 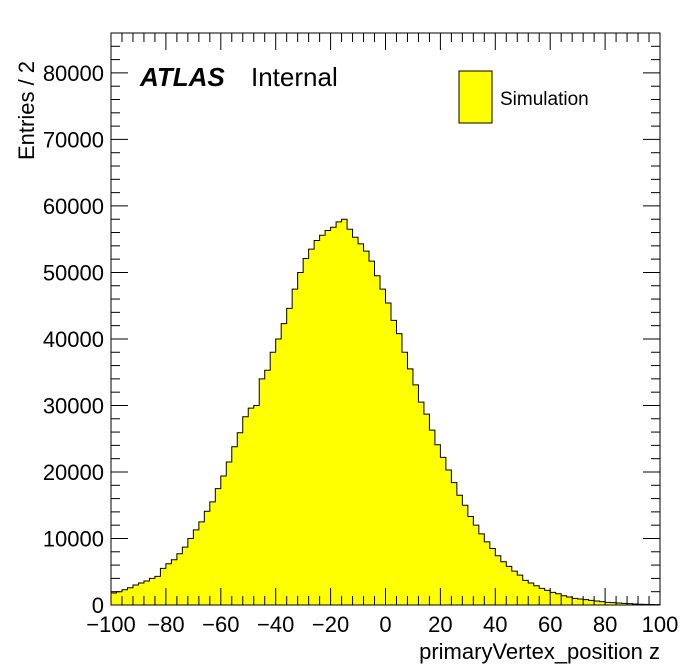 I want to click on x-axis-title: primaryVertex_position z, so click(x=539, y=651).